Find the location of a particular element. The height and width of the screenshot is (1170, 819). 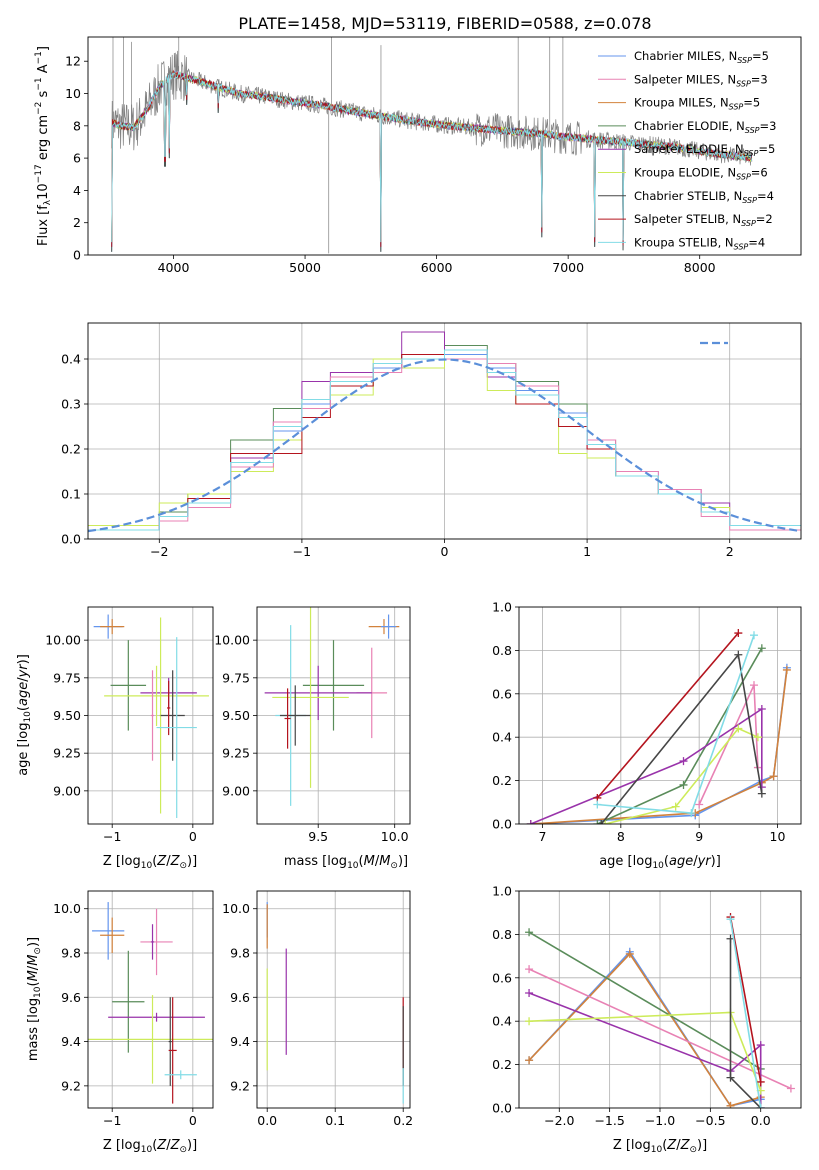

x-tick-label: 10.0 is located at coordinates (395, 836).